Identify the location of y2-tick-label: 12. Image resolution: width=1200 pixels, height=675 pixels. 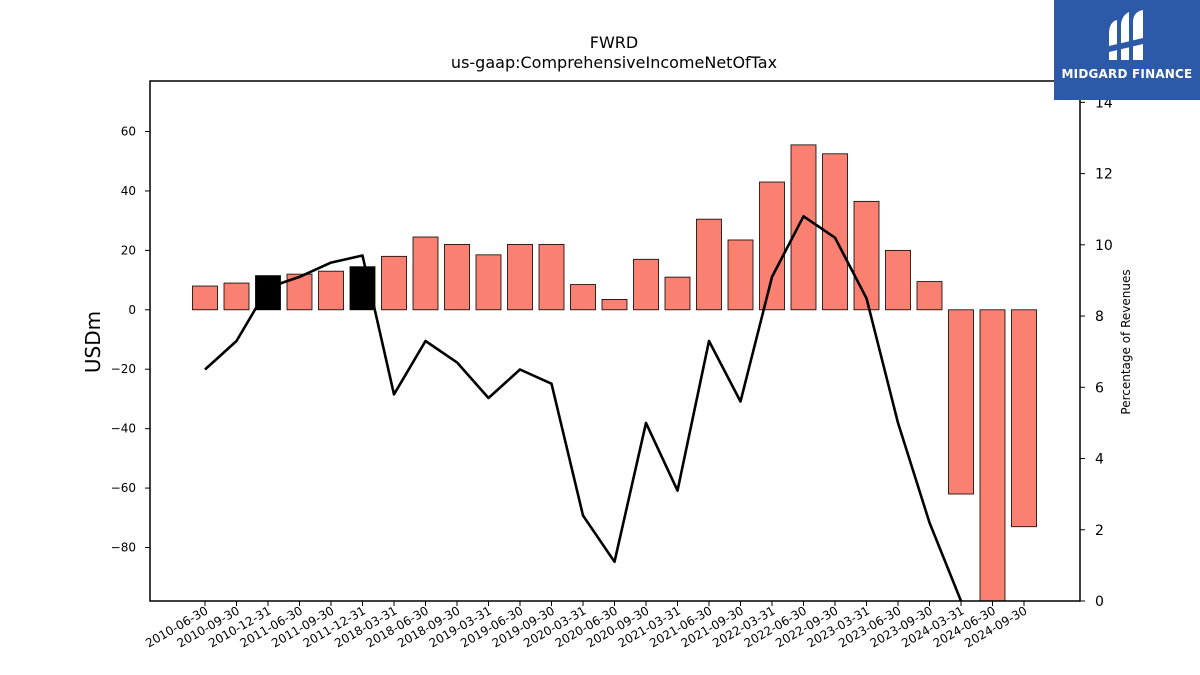
(1104, 175).